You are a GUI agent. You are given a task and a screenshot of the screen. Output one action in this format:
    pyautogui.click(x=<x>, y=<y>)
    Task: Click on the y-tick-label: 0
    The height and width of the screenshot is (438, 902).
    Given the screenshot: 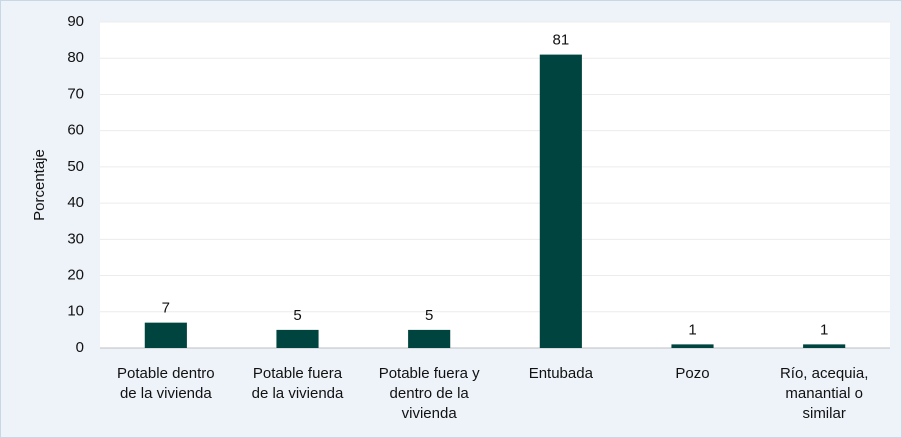 What is the action you would take?
    pyautogui.click(x=80, y=347)
    